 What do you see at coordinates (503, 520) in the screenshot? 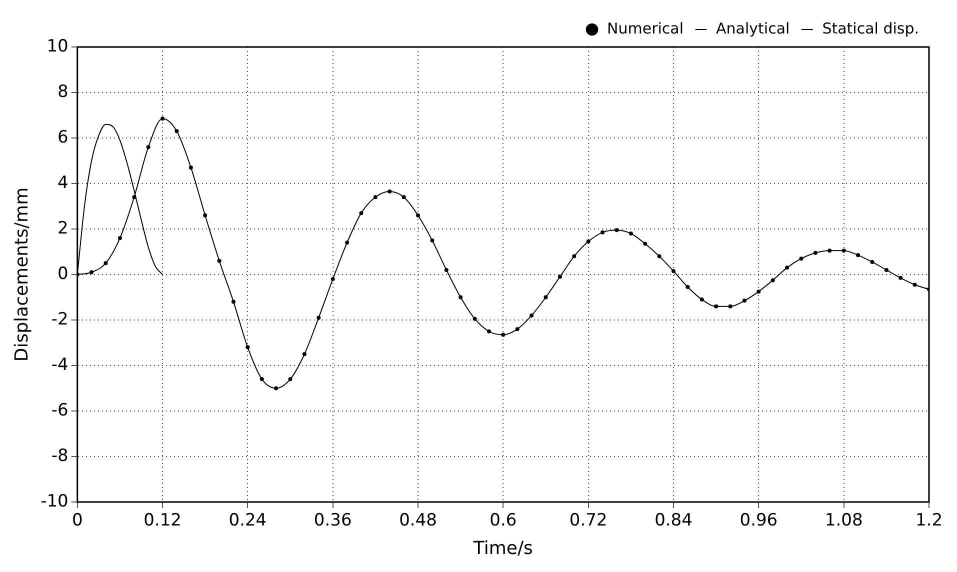
I see `x-tick-label: 0.6` at bounding box center [503, 520].